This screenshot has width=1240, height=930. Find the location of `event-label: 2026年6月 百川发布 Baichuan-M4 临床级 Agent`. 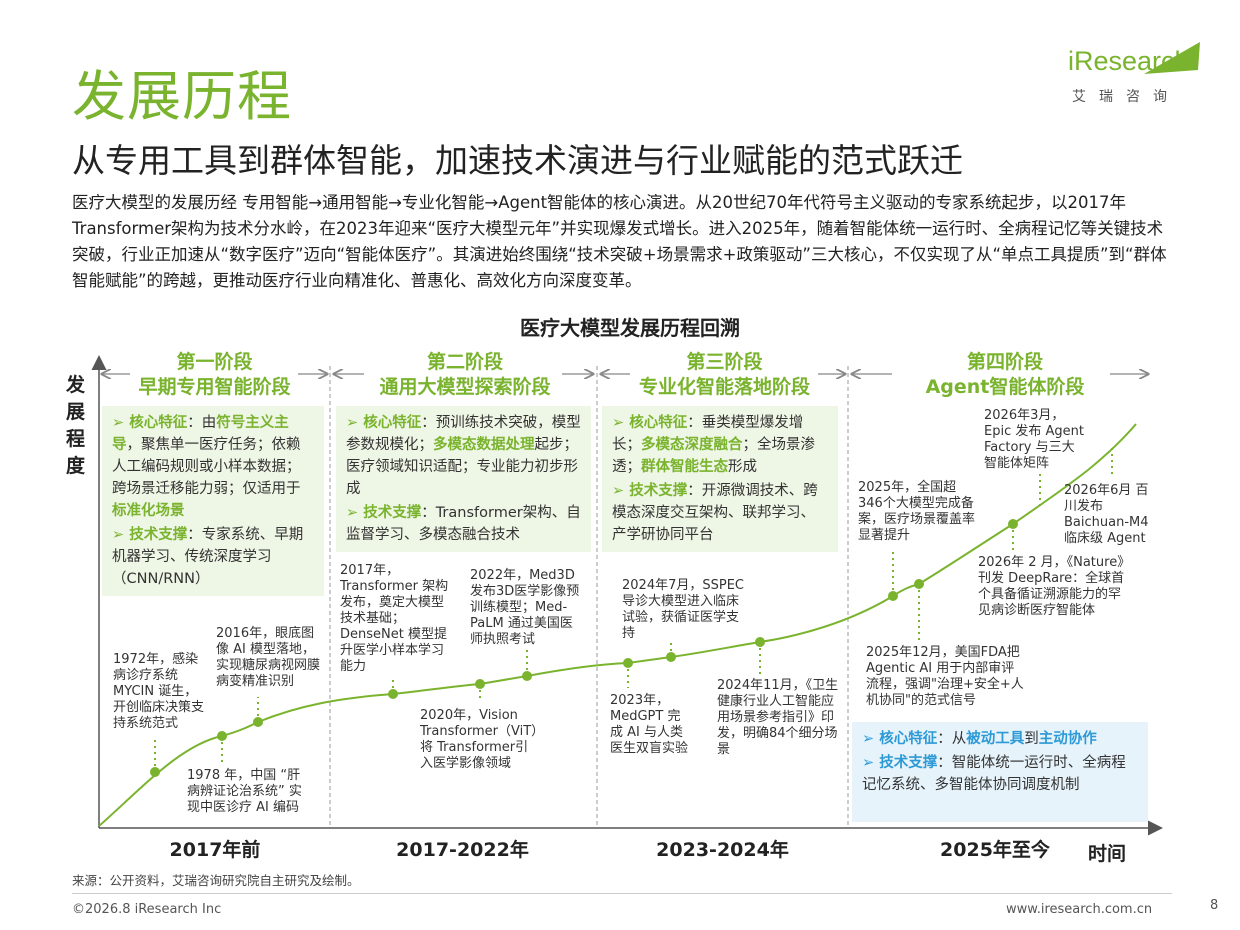

event-label: 2026年6月 百川发布 Baichuan-M4 临床级 Agent is located at coordinates (1106, 514).